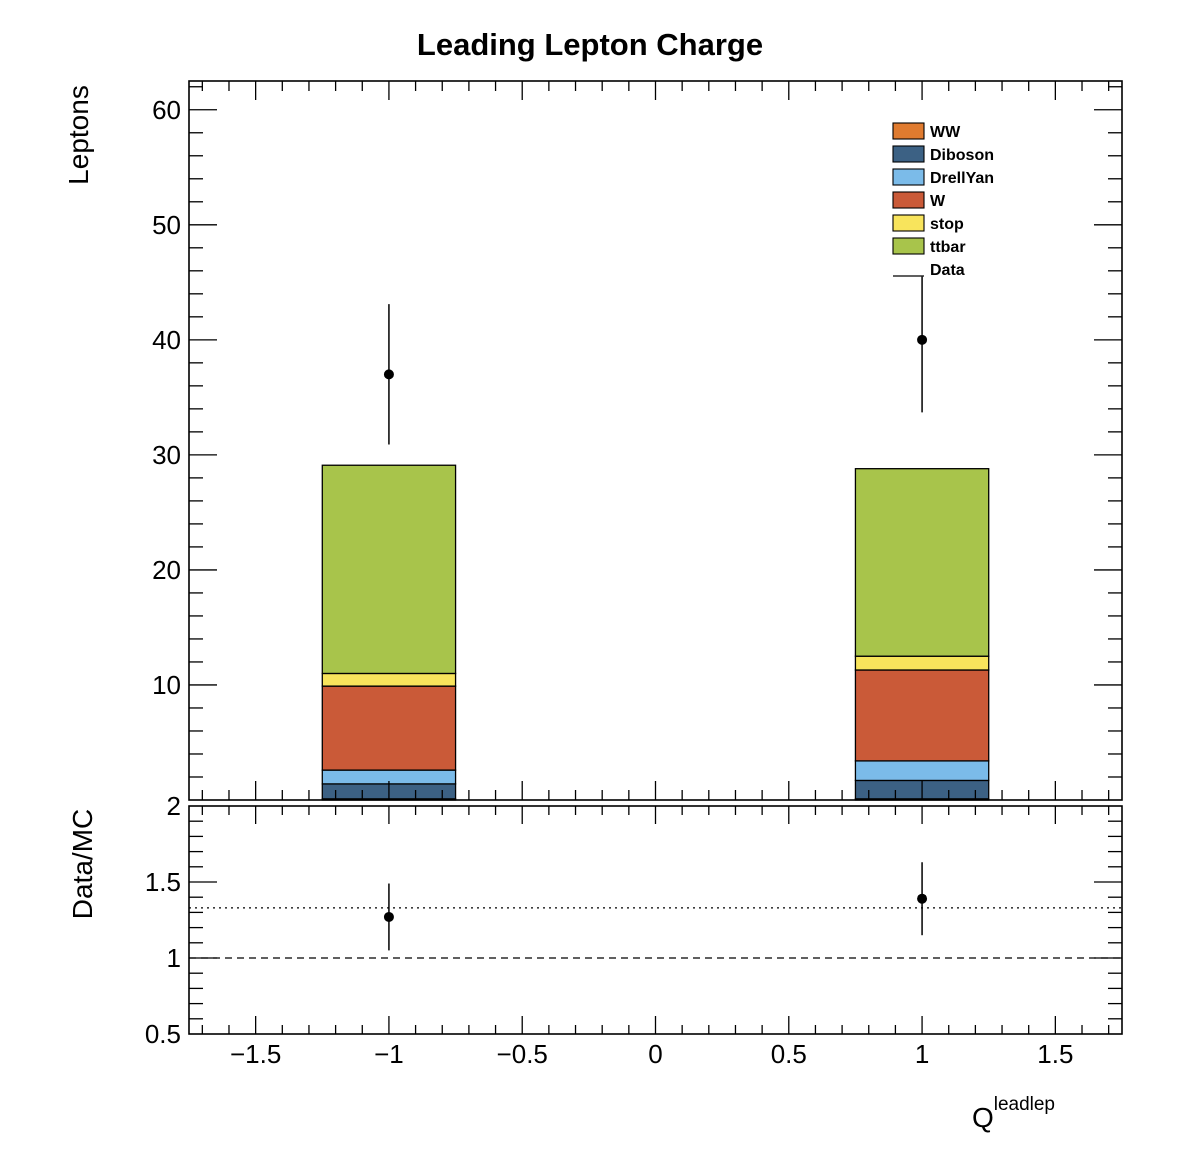 This screenshot has height=1150, width=1181. Describe the element at coordinates (166, 685) in the screenshot. I see `y-tick-label: 10` at that location.